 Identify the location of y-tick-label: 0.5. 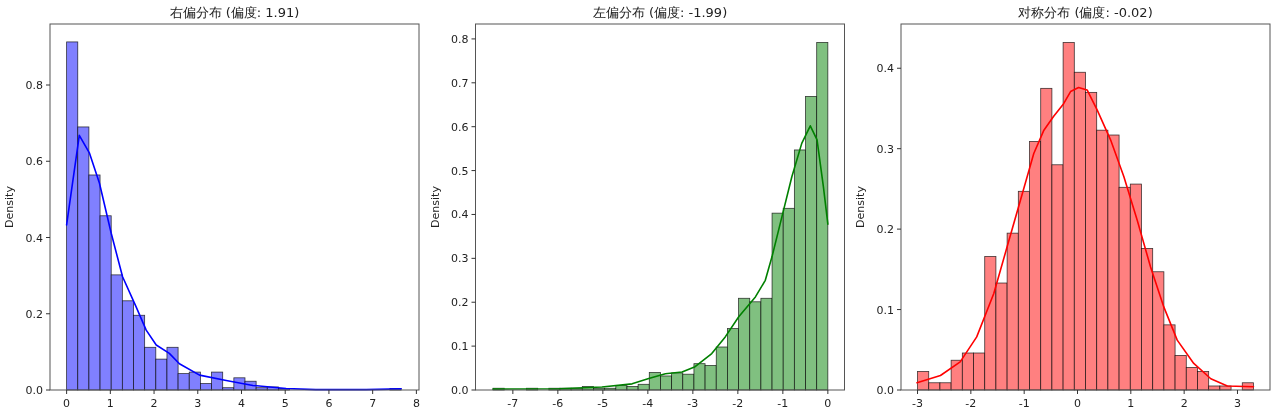
(460, 171).